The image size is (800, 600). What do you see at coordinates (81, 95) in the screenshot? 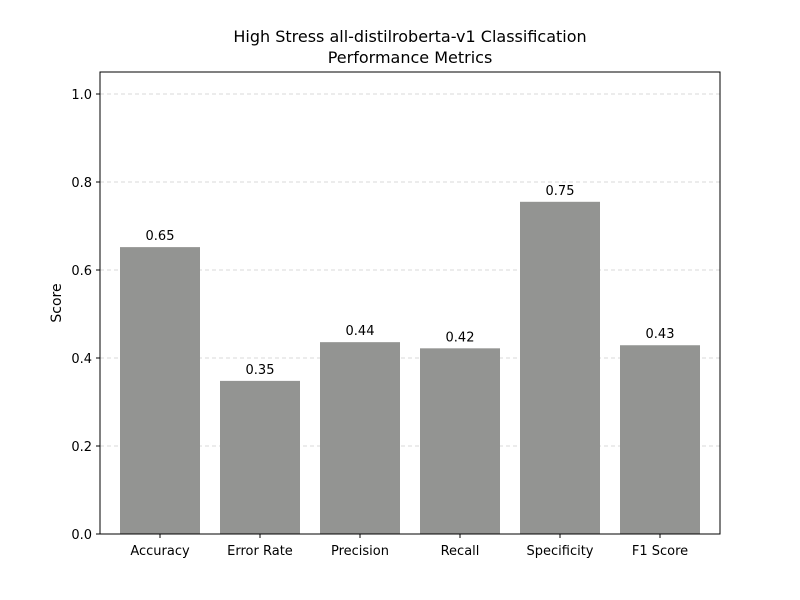
I see `y-tick-label: 1.0` at bounding box center [81, 95].